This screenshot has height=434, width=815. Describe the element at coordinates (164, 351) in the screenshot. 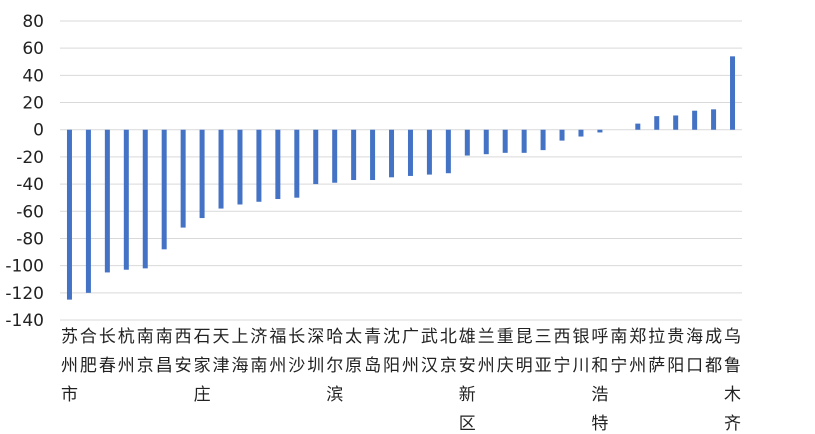

I see `x-category-label: 南昌` at that location.